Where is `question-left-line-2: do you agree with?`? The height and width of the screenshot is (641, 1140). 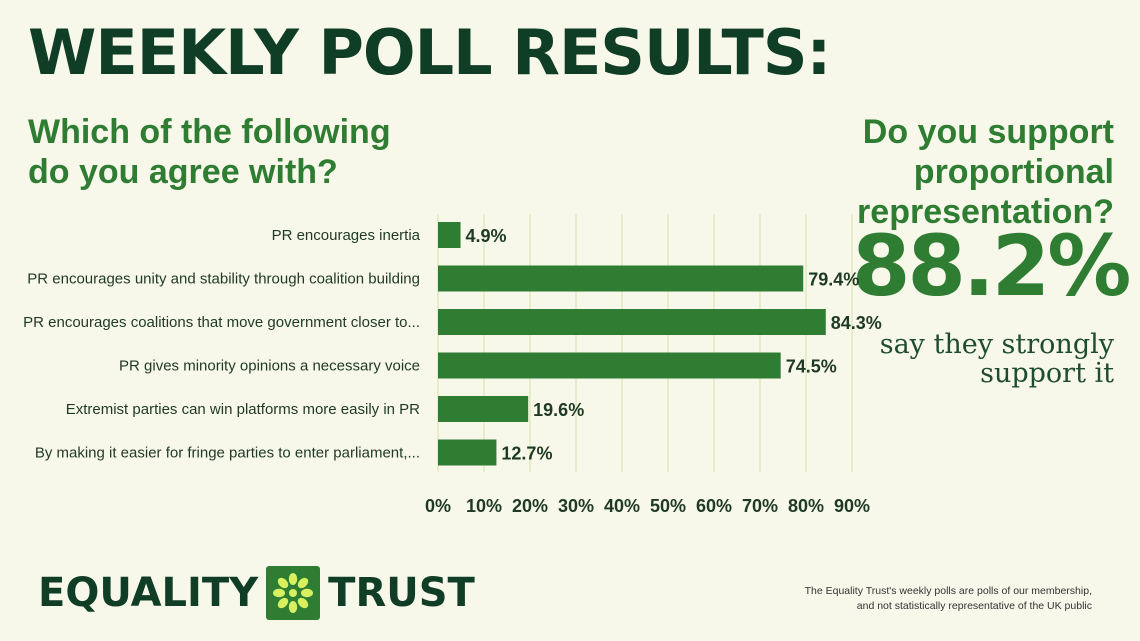
question-left-line-2: do you agree with? is located at coordinates (183, 172).